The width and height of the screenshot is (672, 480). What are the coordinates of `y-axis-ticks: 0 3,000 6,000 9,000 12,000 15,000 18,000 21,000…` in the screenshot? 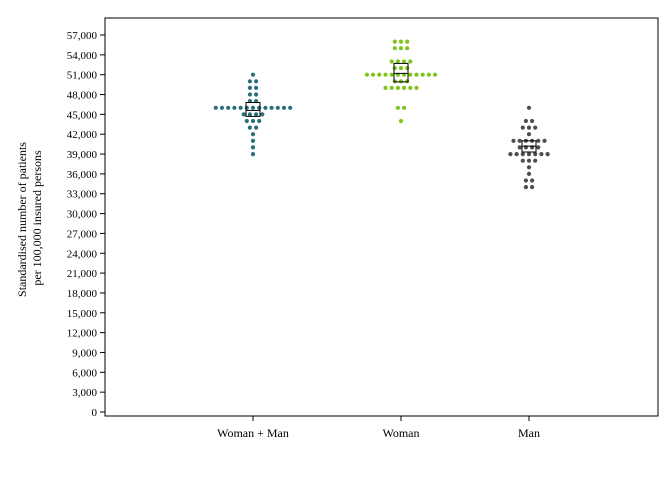 It's located at (86, 224).